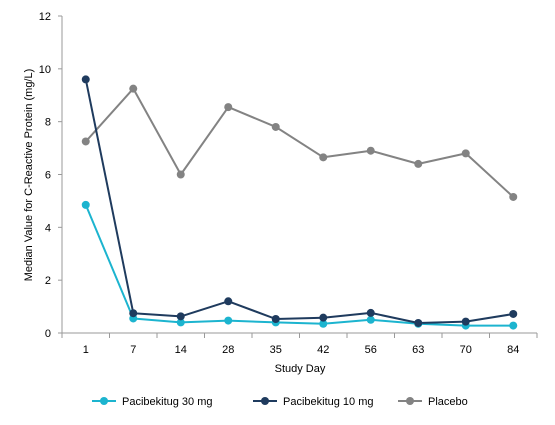 The width and height of the screenshot is (555, 425). Describe the element at coordinates (328, 402) in the screenshot. I see `legend-label: Pacibekitug 10 mg` at that location.